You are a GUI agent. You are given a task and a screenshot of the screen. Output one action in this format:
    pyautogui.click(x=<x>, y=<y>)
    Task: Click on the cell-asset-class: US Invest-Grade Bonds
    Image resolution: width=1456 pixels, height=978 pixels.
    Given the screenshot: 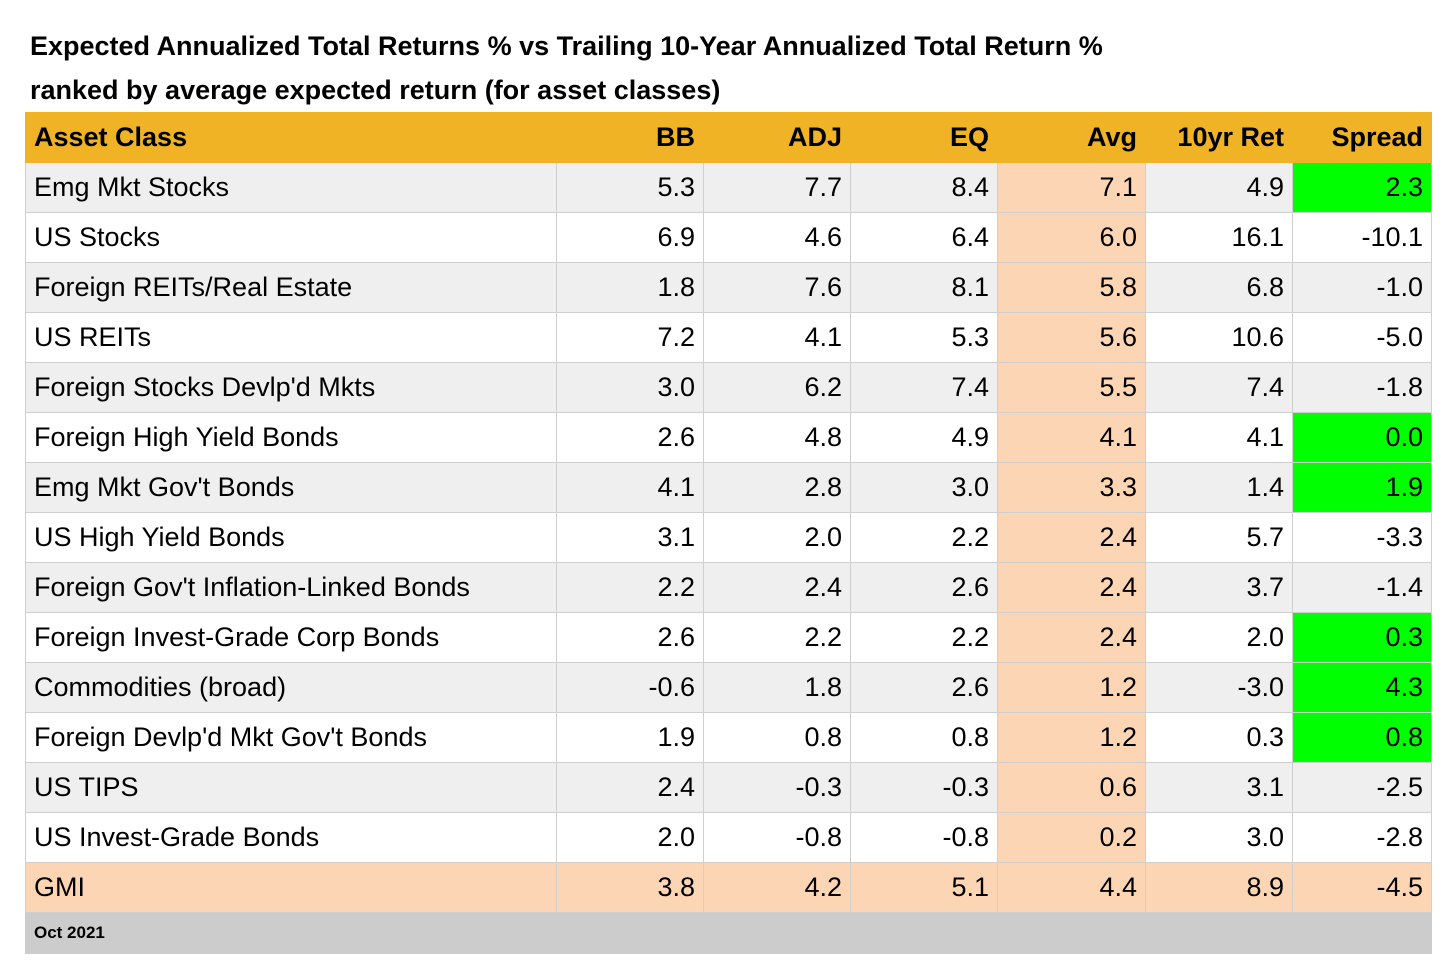 What is the action you would take?
    pyautogui.click(x=291, y=837)
    